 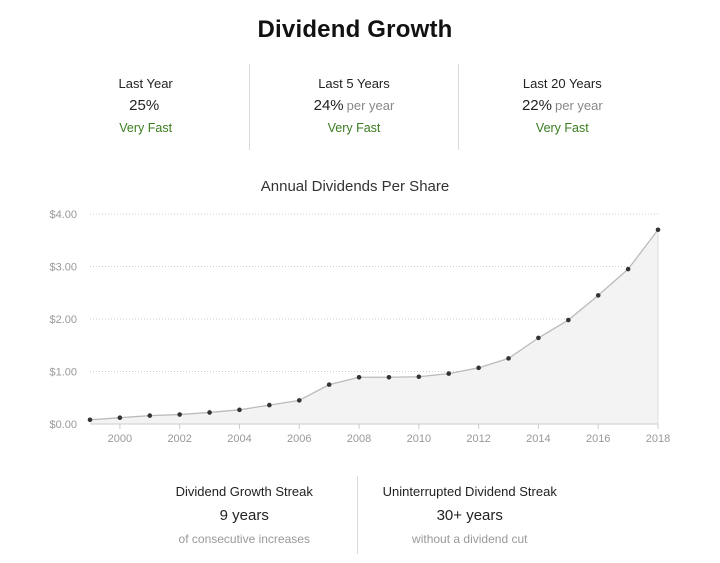 What do you see at coordinates (244, 491) in the screenshot?
I see `streak-label: Dividend Growth Streak` at bounding box center [244, 491].